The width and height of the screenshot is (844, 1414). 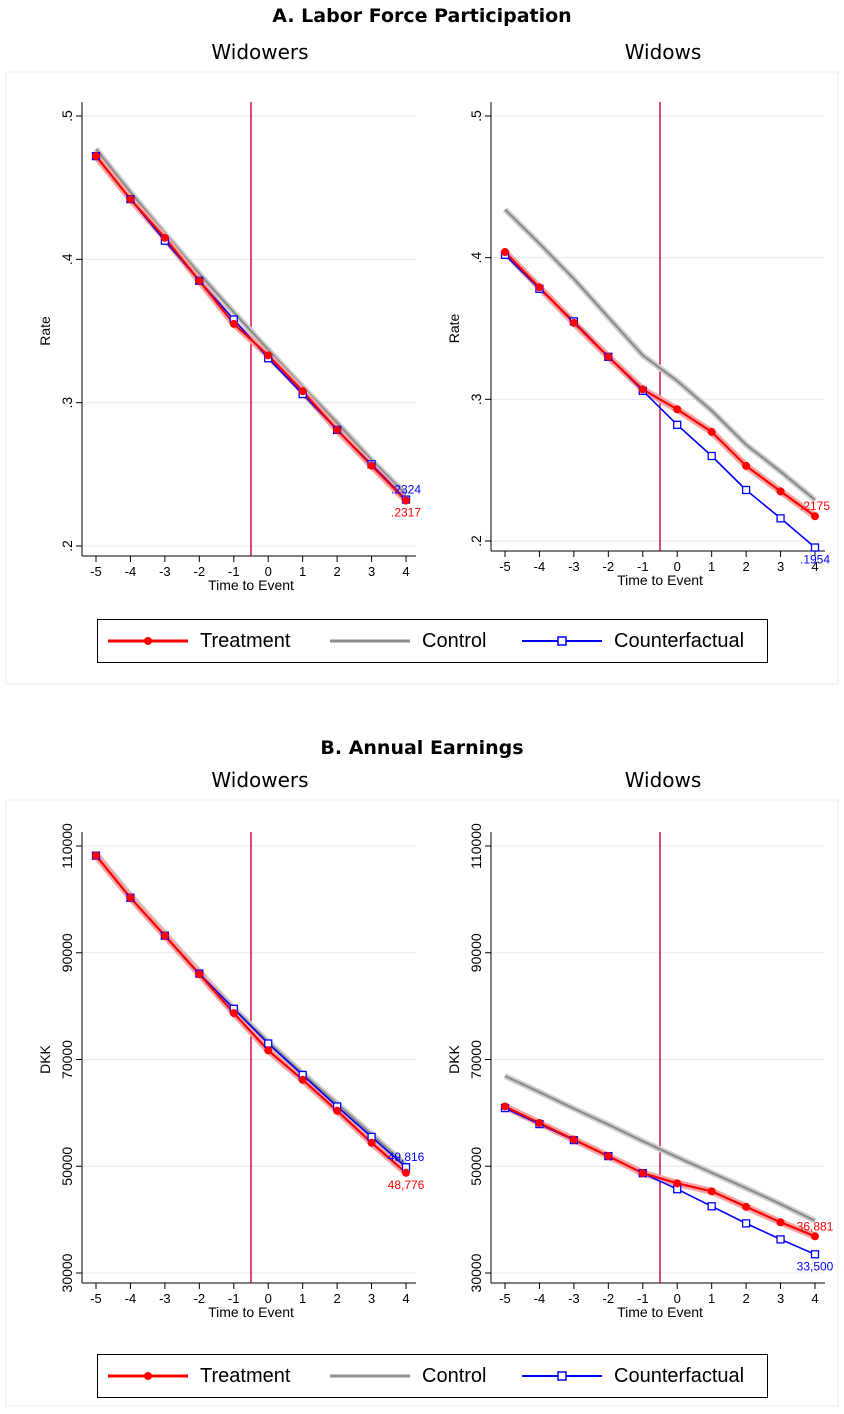 I want to click on legend-b-control: Control, so click(x=408, y=1376).